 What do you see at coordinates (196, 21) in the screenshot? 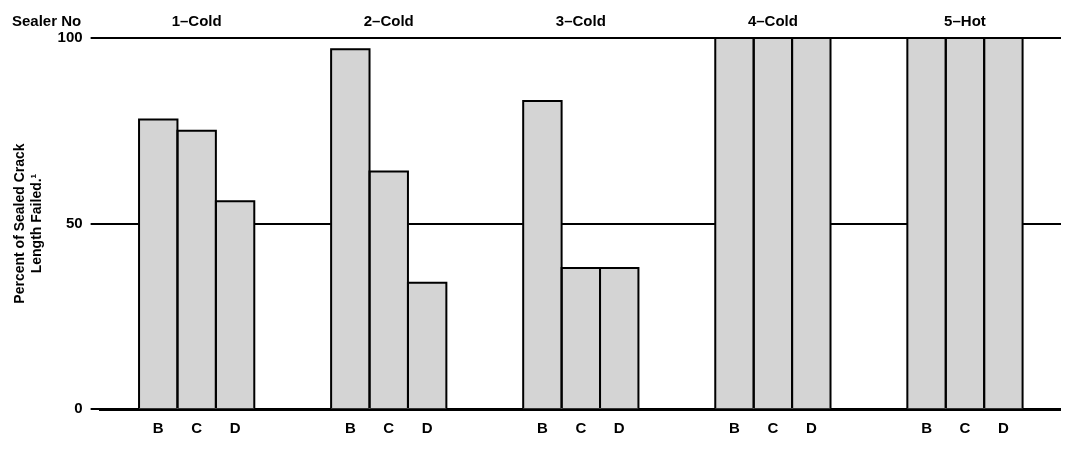
I see `text: 1–Cold` at bounding box center [196, 21].